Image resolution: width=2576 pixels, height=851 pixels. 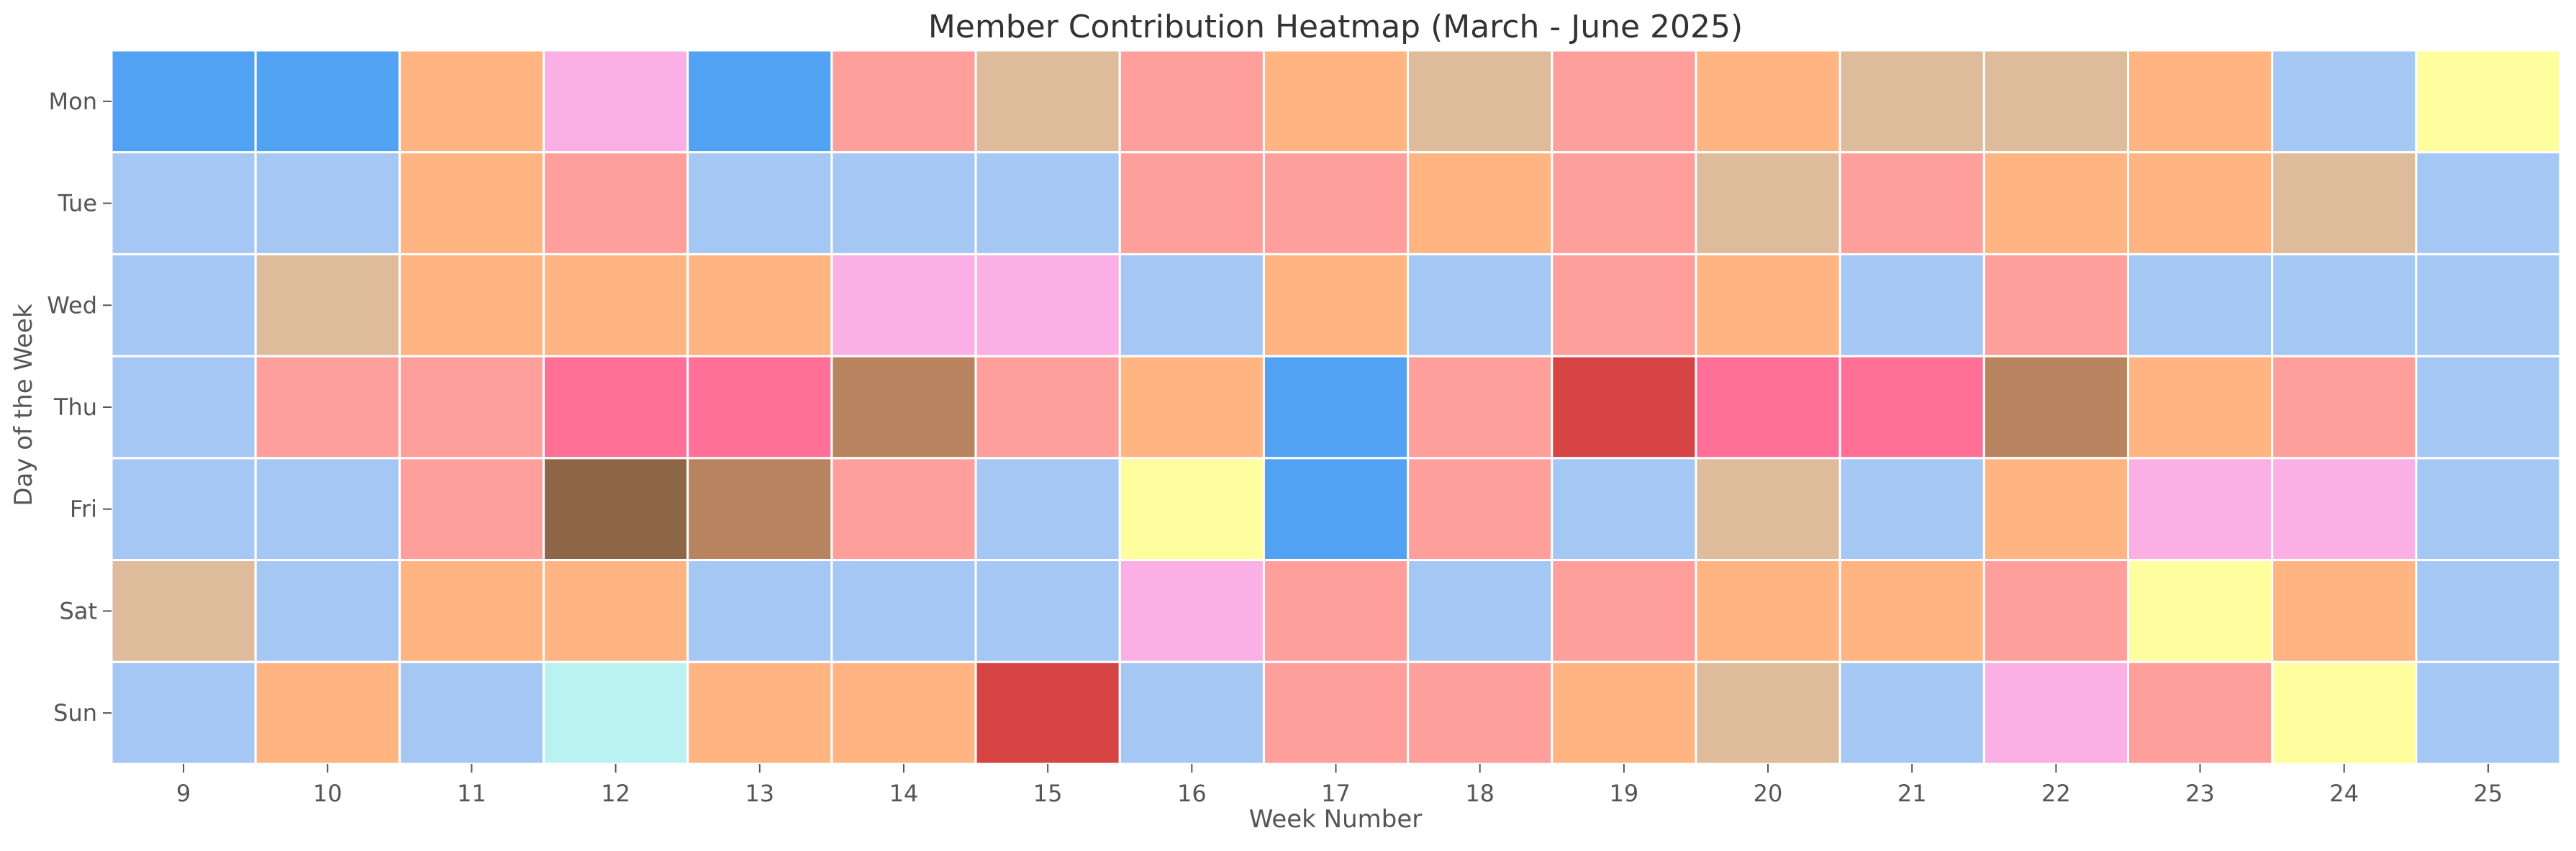 What do you see at coordinates (759, 793) in the screenshot?
I see `x-tick-label: 13` at bounding box center [759, 793].